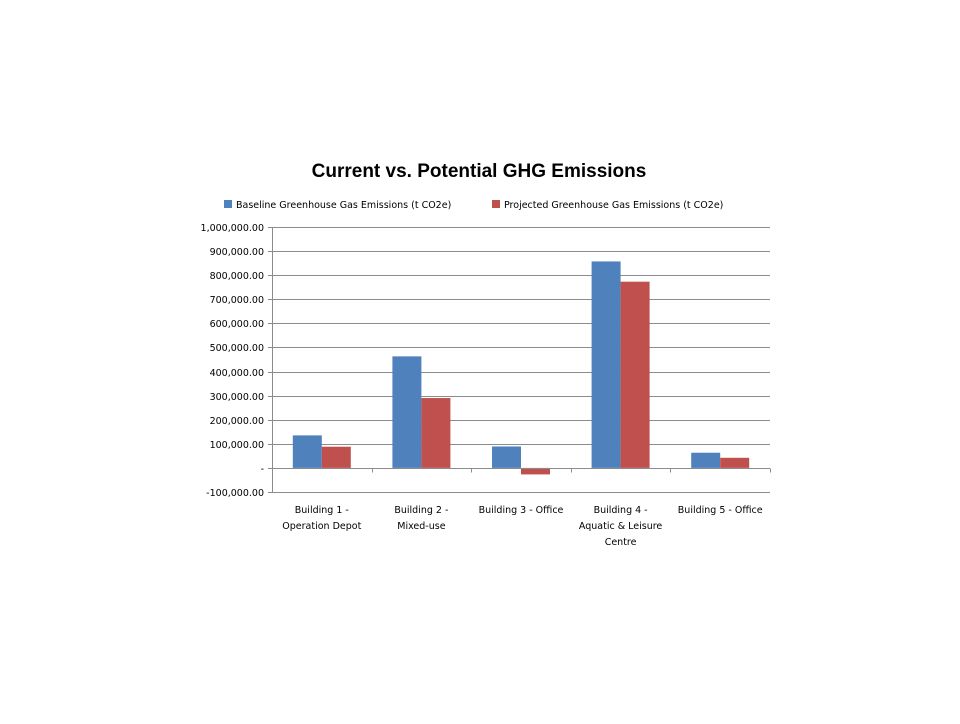  I want to click on y-tick-label: 200,000.00, so click(237, 421).